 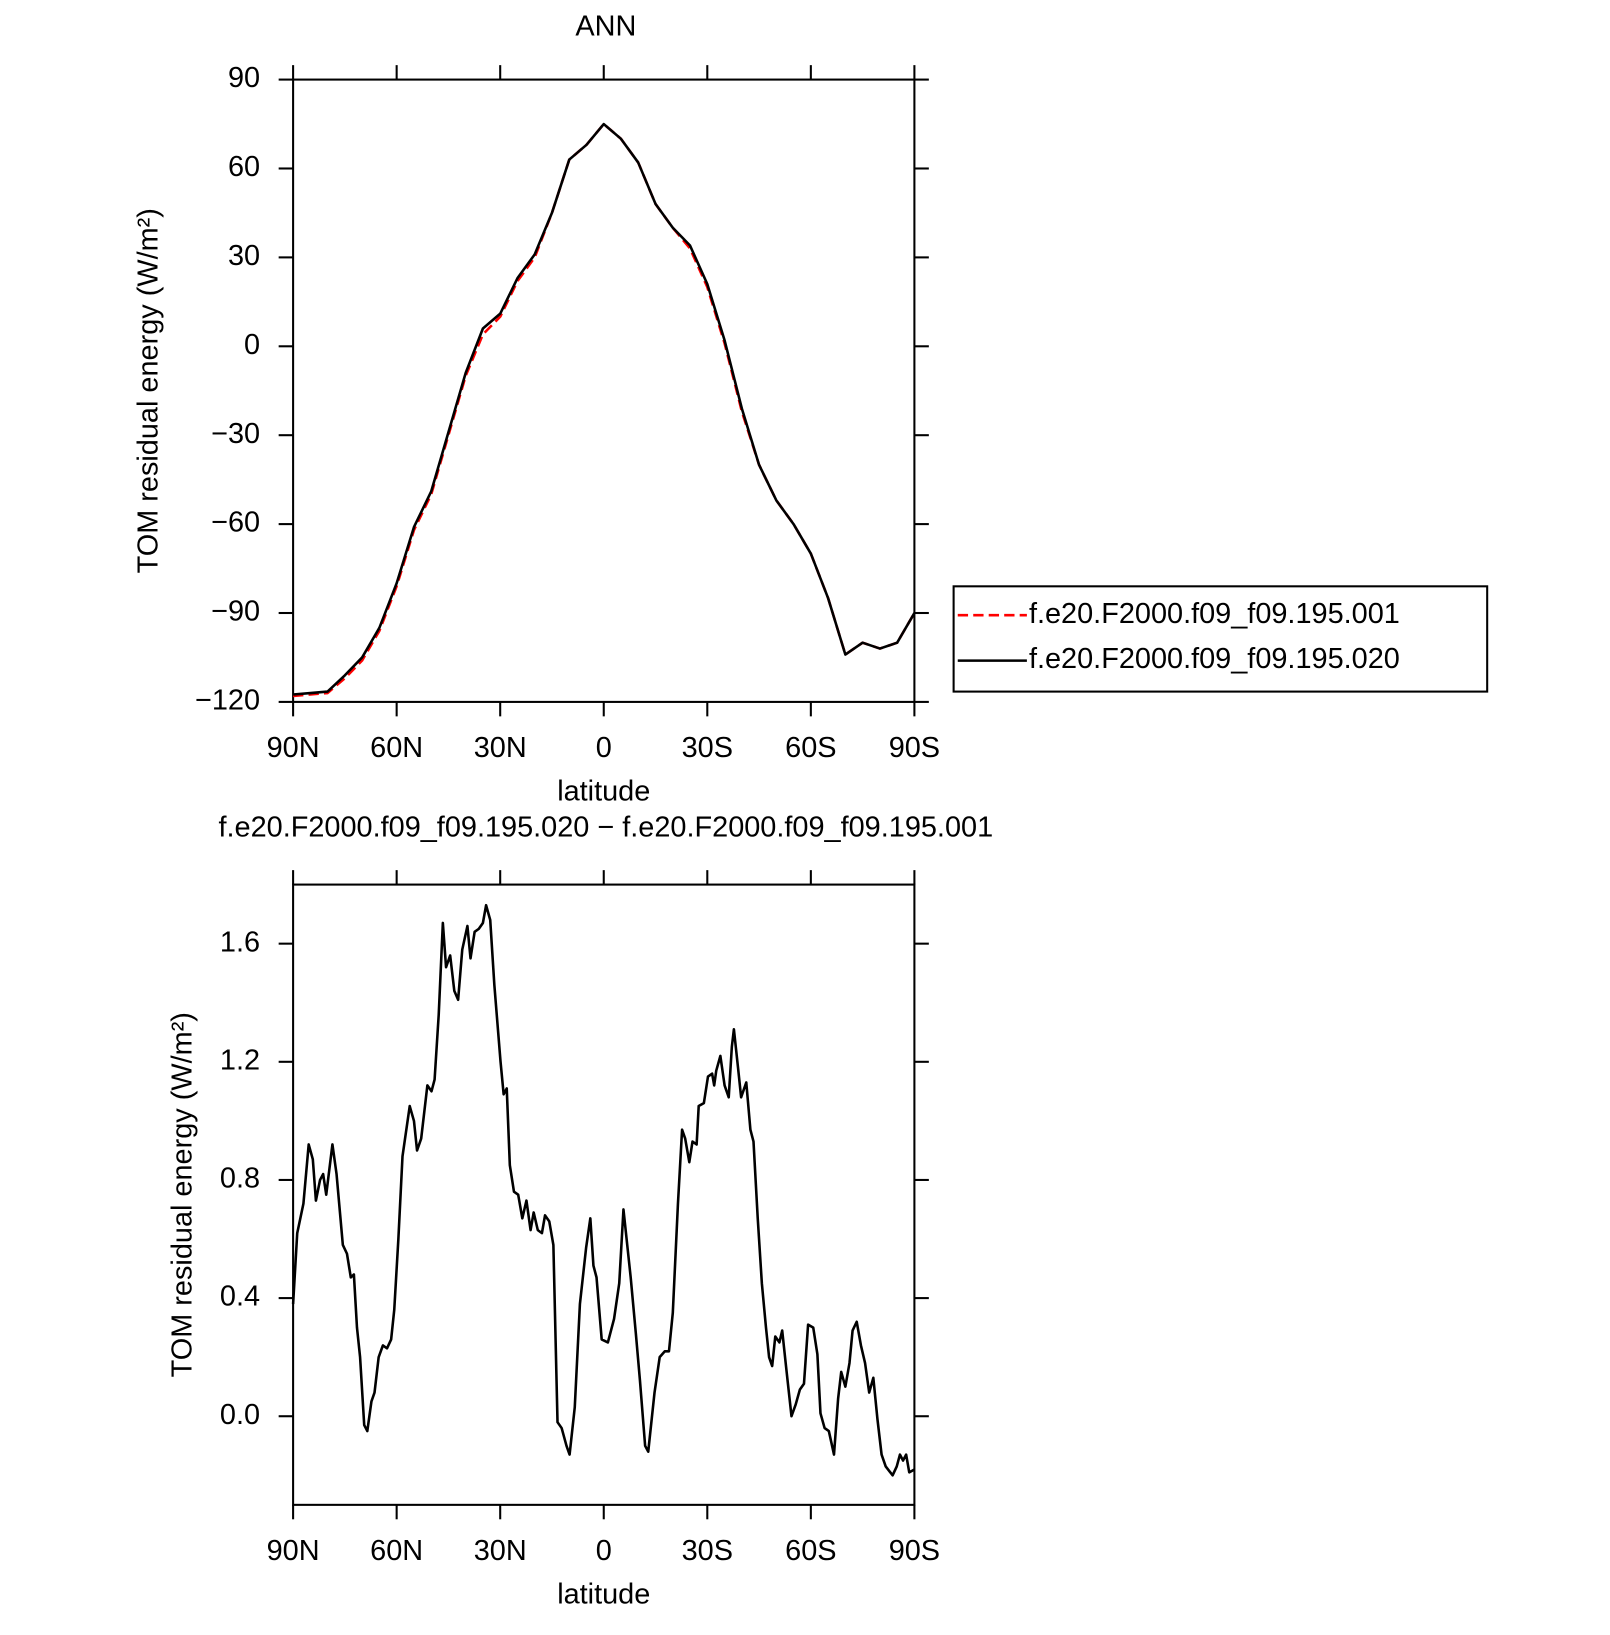 What do you see at coordinates (235, 612) in the screenshot?
I see `y-tick-label: −90` at bounding box center [235, 612].